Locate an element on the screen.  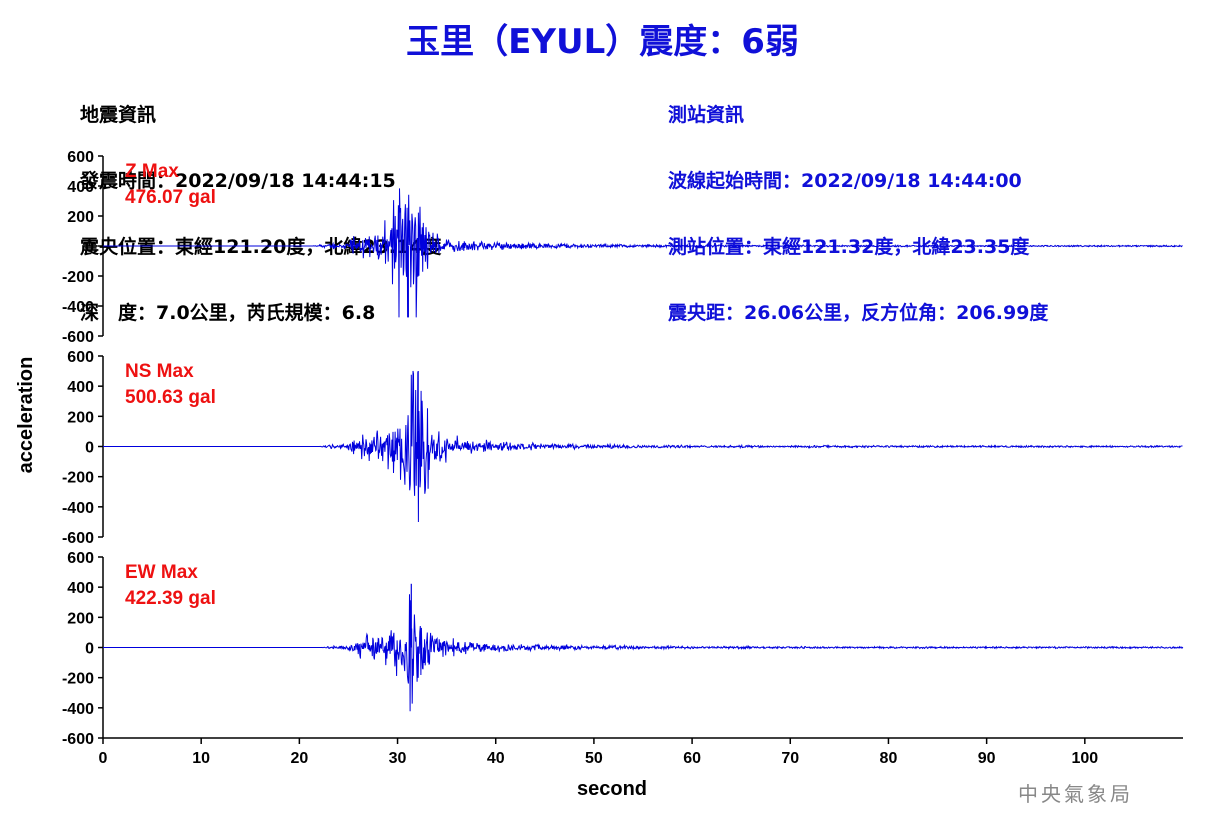
y-tick-label-z: 200 is located at coordinates (80, 217).